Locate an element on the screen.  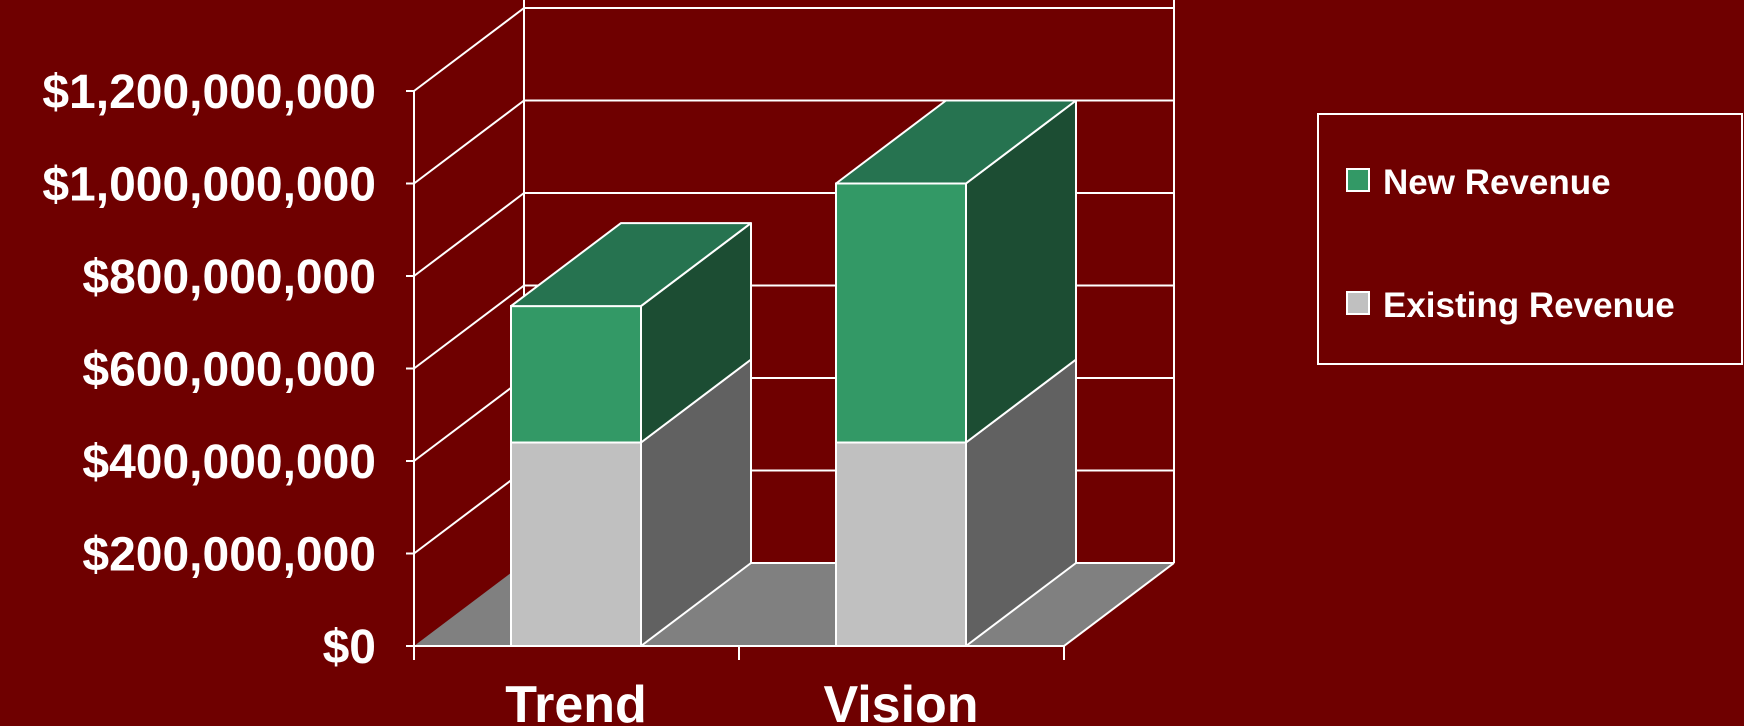
x-tick-label-trend: Trend is located at coordinates (576, 701).